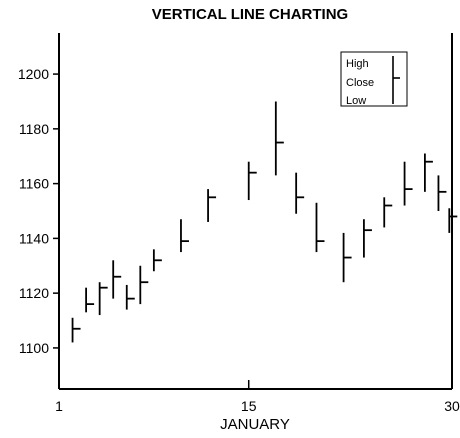 This screenshot has width=460, height=438. I want to click on y-tick-label: 1140, so click(34, 238).